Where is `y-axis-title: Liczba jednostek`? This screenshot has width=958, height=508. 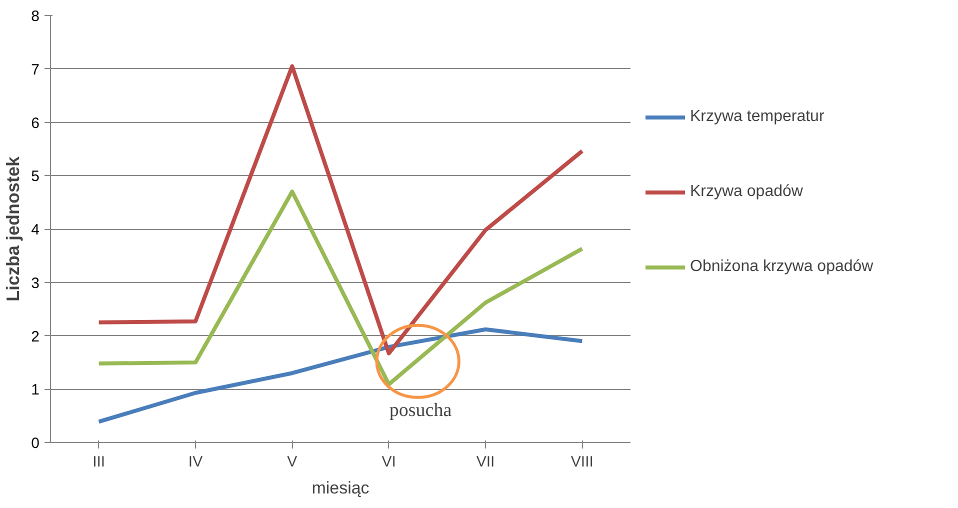
y-axis-title: Liczba jednostek is located at coordinates (13, 228).